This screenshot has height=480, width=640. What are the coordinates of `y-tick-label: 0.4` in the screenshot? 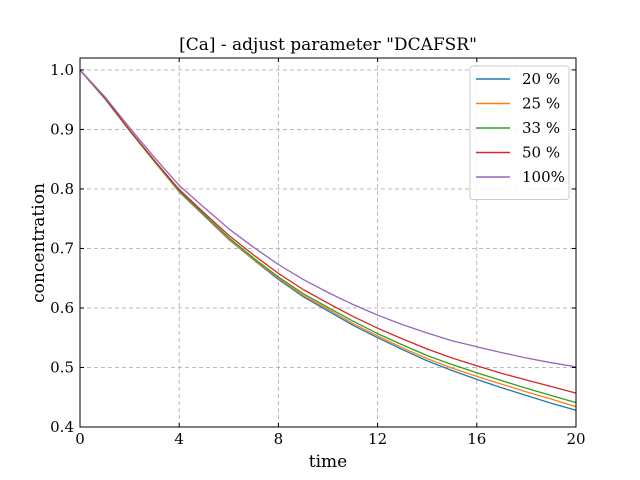 It's located at (62, 427).